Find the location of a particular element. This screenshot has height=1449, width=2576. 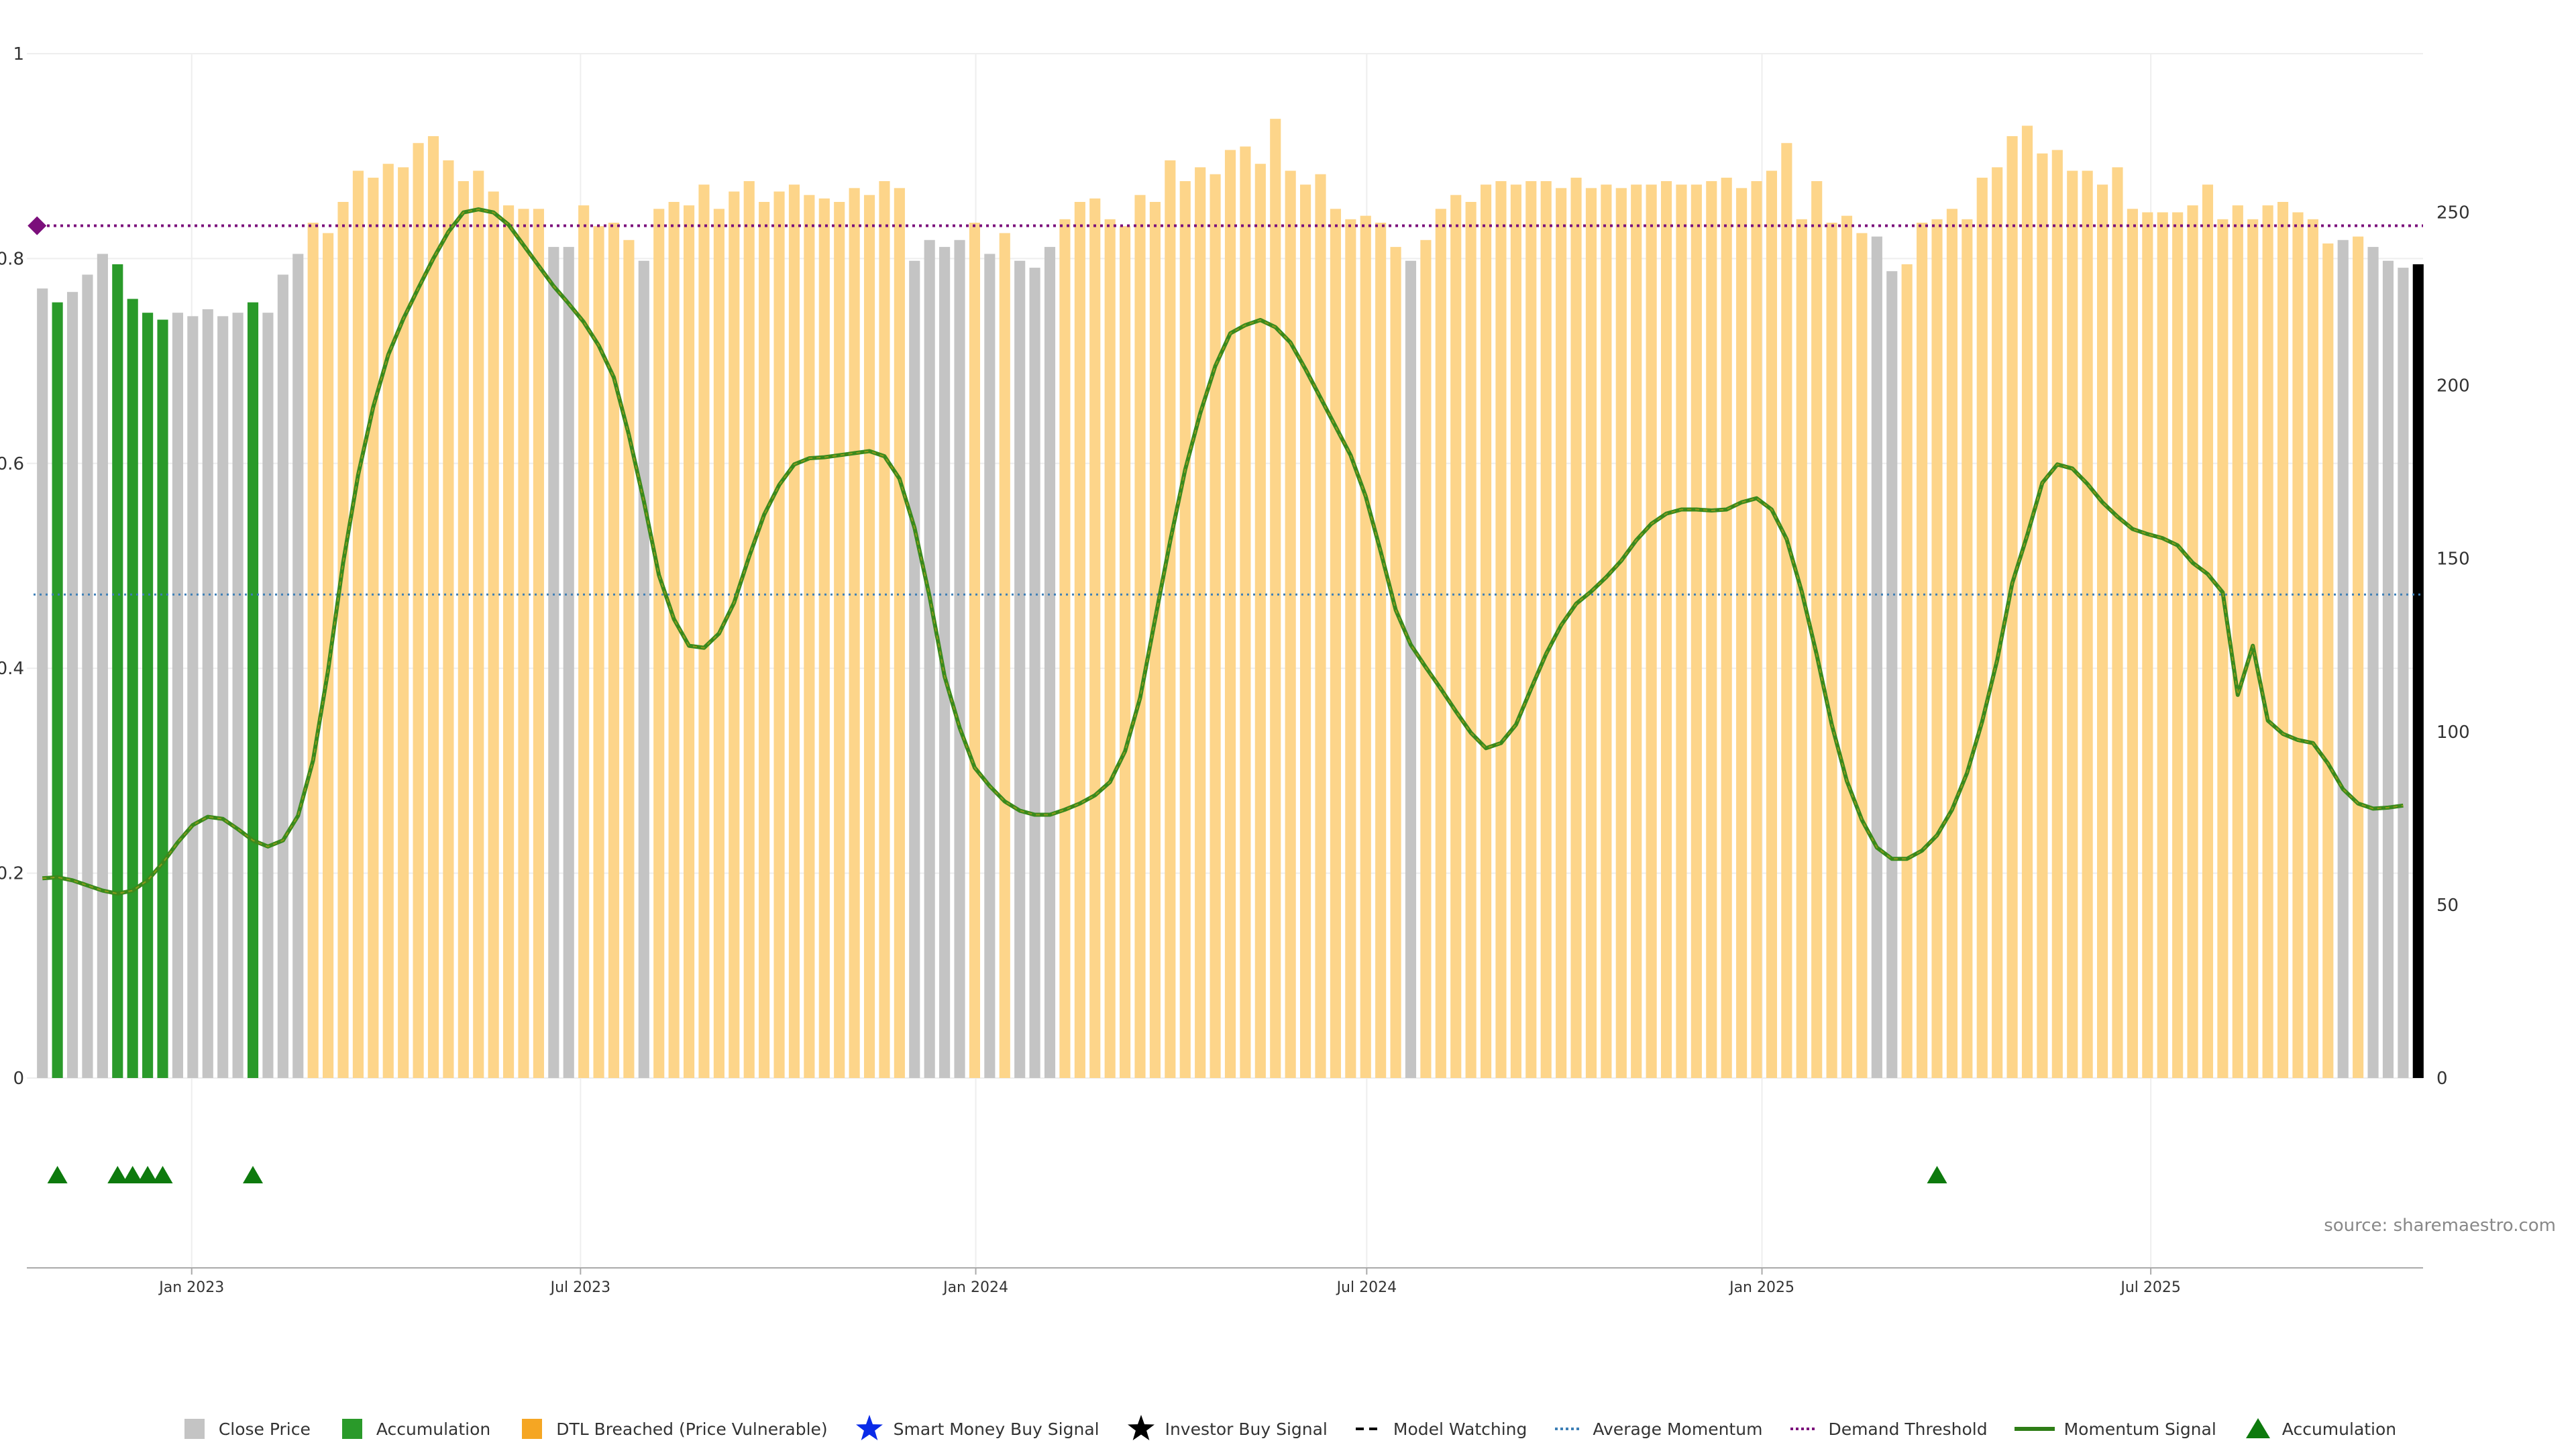

x-tick-label: Jan 2024 is located at coordinates (975, 1287).